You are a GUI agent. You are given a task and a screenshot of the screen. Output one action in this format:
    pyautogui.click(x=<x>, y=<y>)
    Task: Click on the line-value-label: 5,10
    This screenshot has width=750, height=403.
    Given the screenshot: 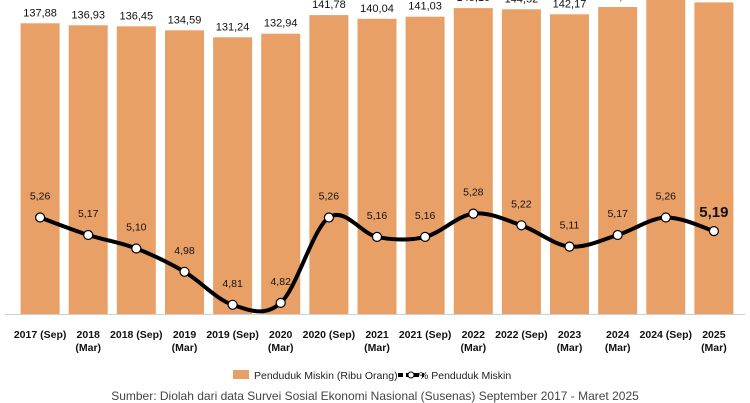 What is the action you would take?
    pyautogui.click(x=136, y=228)
    